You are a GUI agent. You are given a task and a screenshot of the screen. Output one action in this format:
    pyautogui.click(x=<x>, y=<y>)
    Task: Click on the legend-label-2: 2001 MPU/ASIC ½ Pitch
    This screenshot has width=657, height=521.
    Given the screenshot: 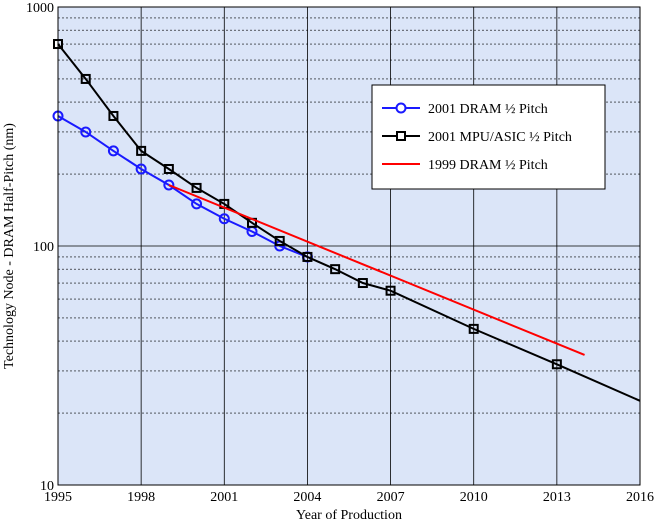 What is the action you would take?
    pyautogui.click(x=500, y=137)
    